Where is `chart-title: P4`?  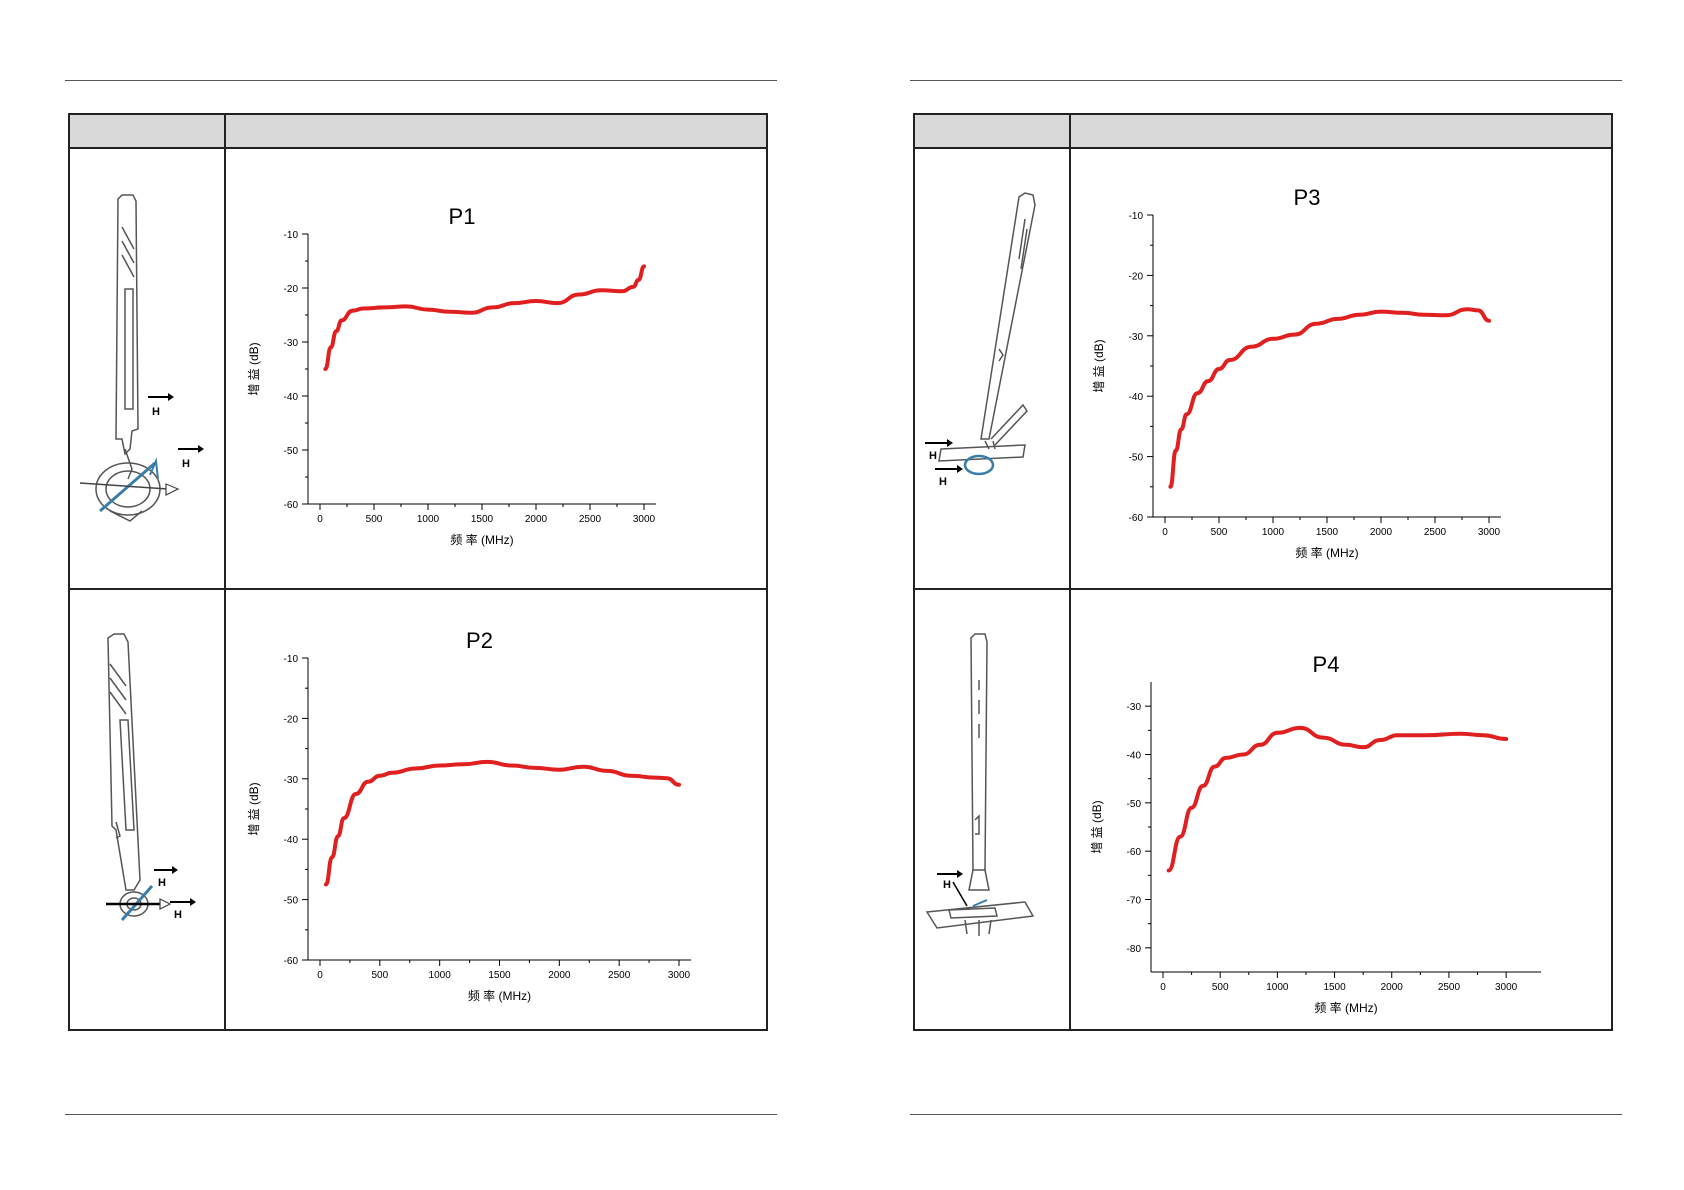
chart-title: P4 is located at coordinates (1326, 664).